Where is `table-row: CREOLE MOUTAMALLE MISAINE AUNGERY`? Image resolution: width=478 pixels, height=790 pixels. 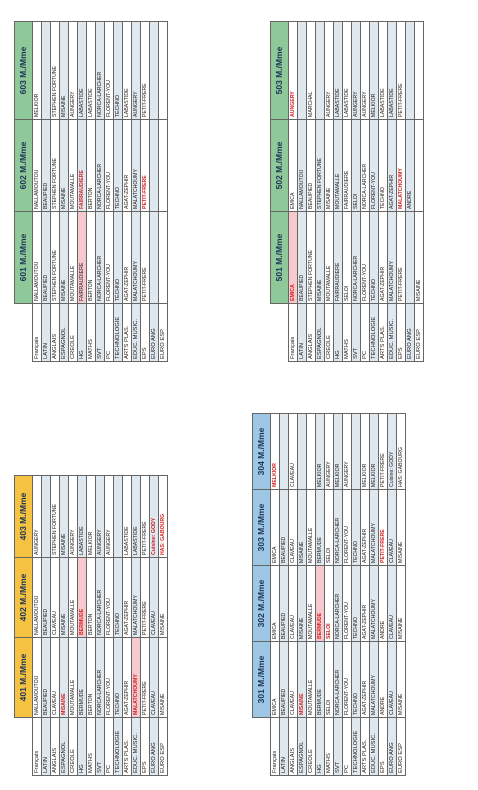 table-row: CREOLE MOUTAMALLE MISAINE AUNGERY is located at coordinates (329, 191).